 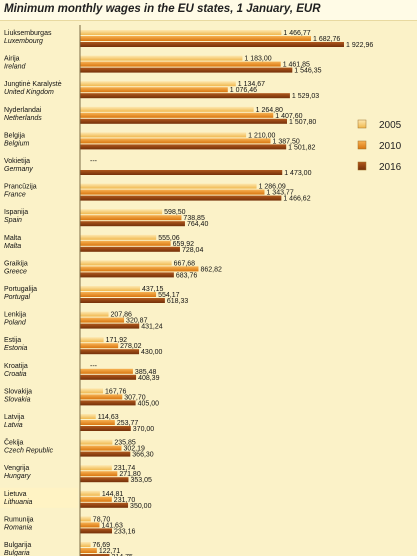 I want to click on legend-label-2010: 2010, so click(x=390, y=146).